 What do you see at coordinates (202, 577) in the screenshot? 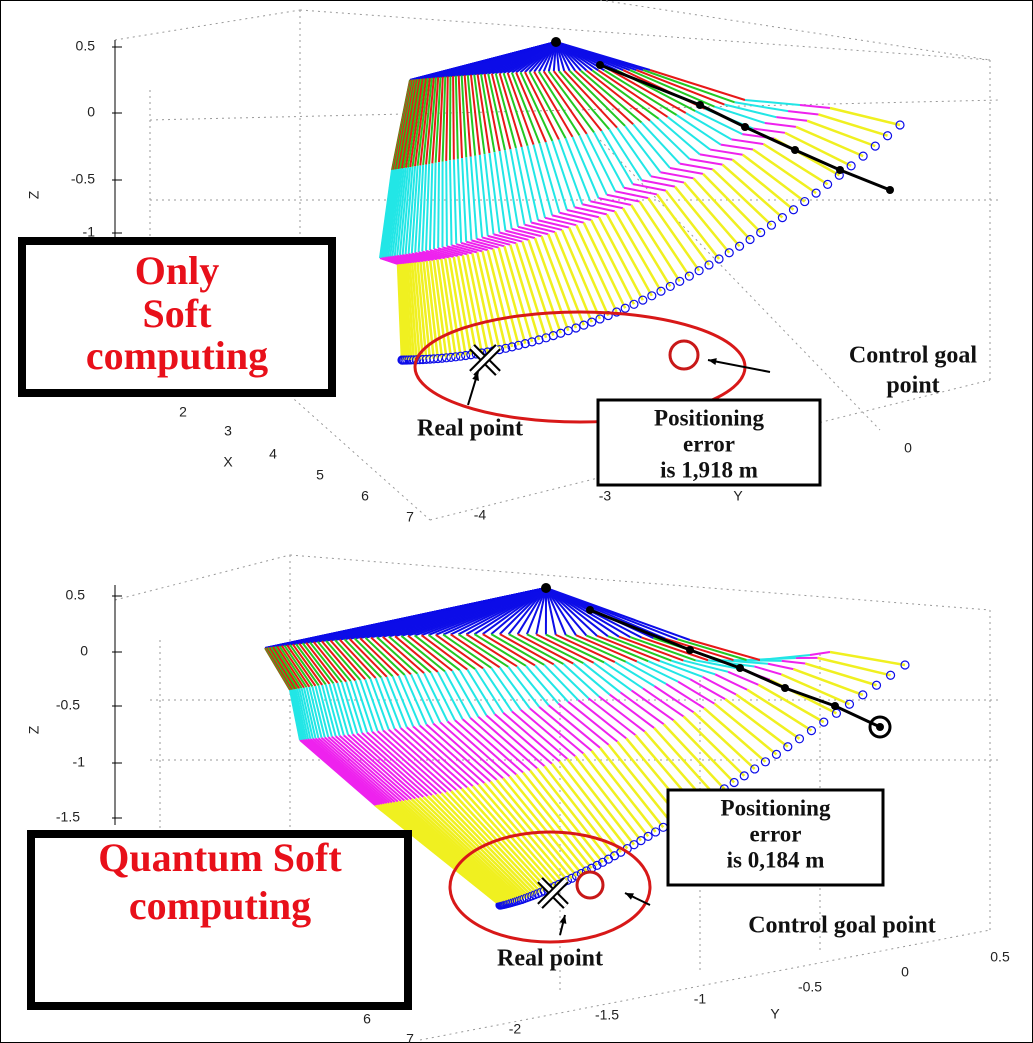
I see `grid-line` at bounding box center [202, 577].